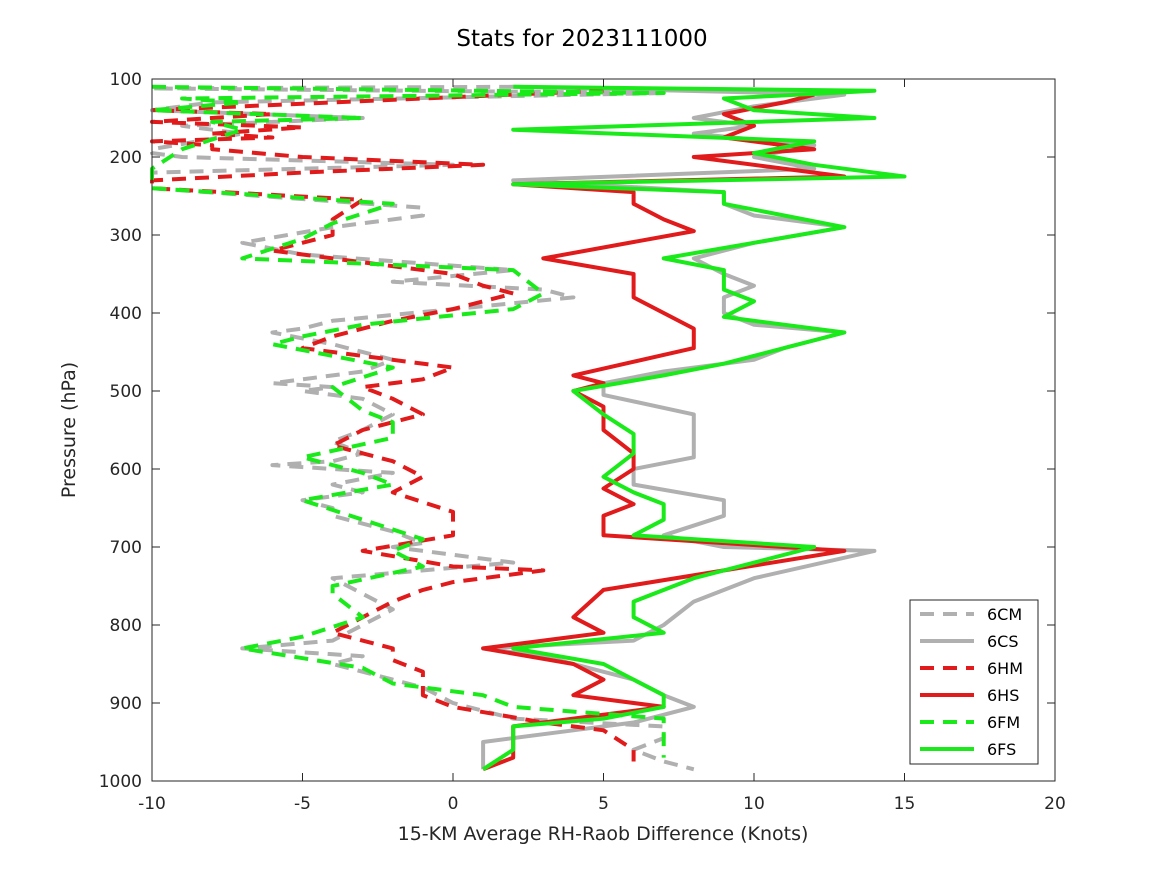  I want to click on legend-label-6cs: 6CS, so click(1003, 641).